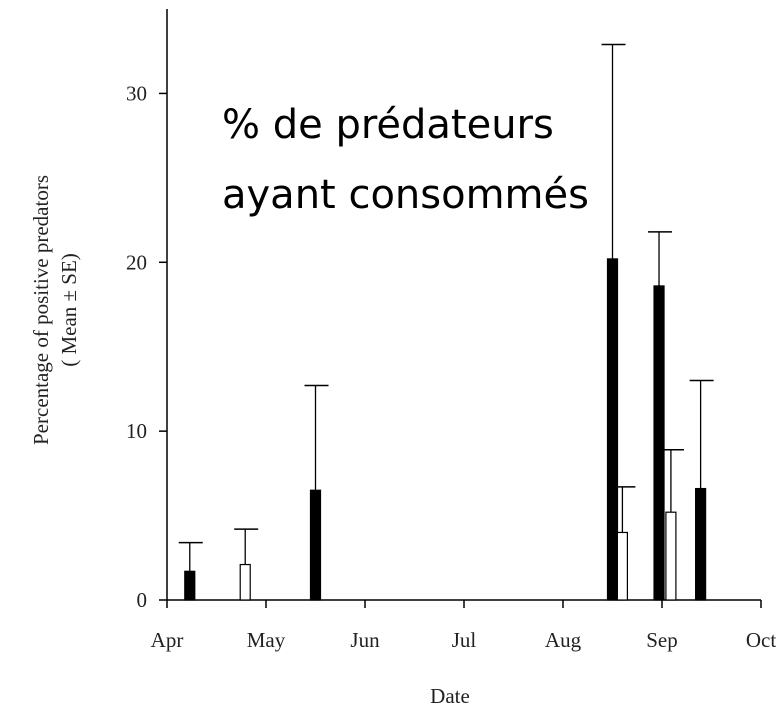 The width and height of the screenshot is (778, 714). I want to click on x-tick-label: Aug, so click(563, 640).